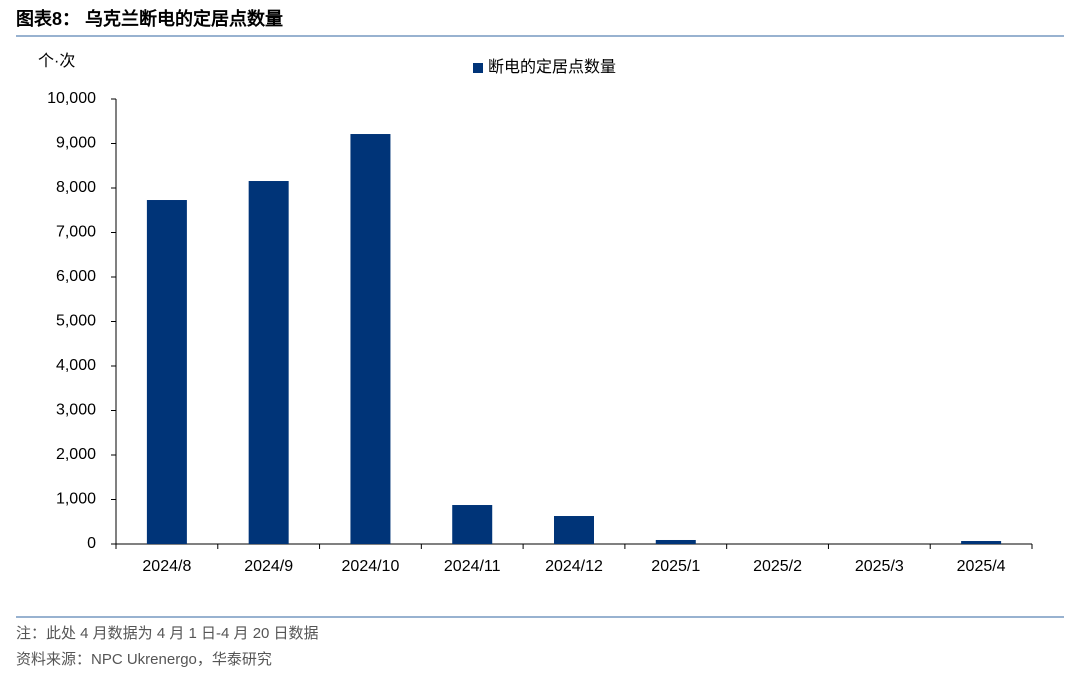  Describe the element at coordinates (981, 566) in the screenshot. I see `x-tick-label: 2025/4` at that location.